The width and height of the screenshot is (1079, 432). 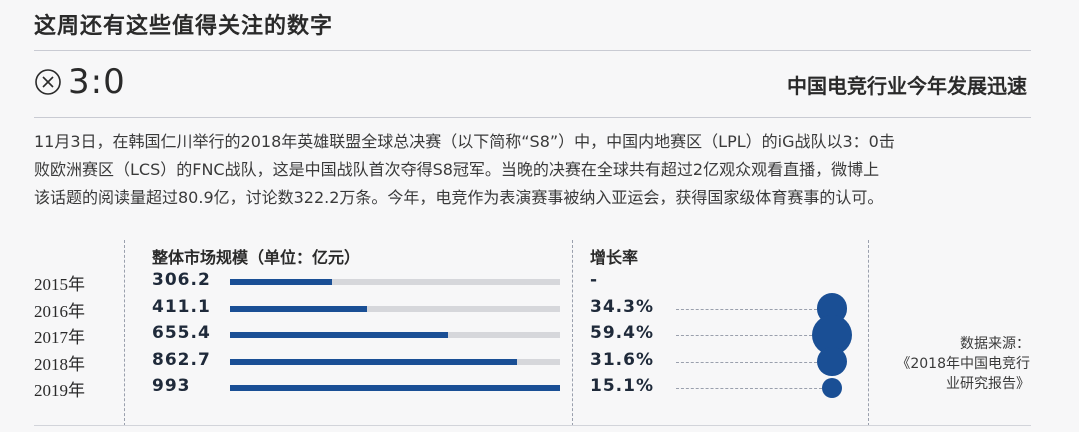 I want to click on chart-row: 2016年 411.1 34.3%, so click(x=539, y=308).